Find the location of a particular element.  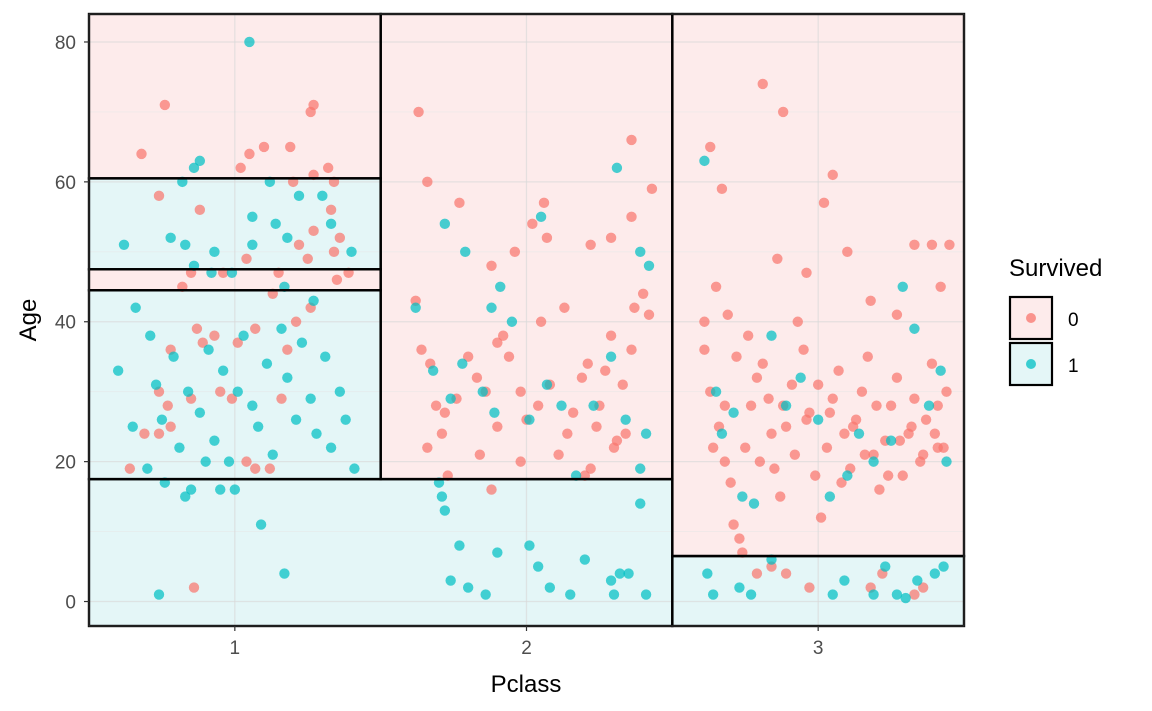

legend: Survived 0 1 is located at coordinates (1055, 321).